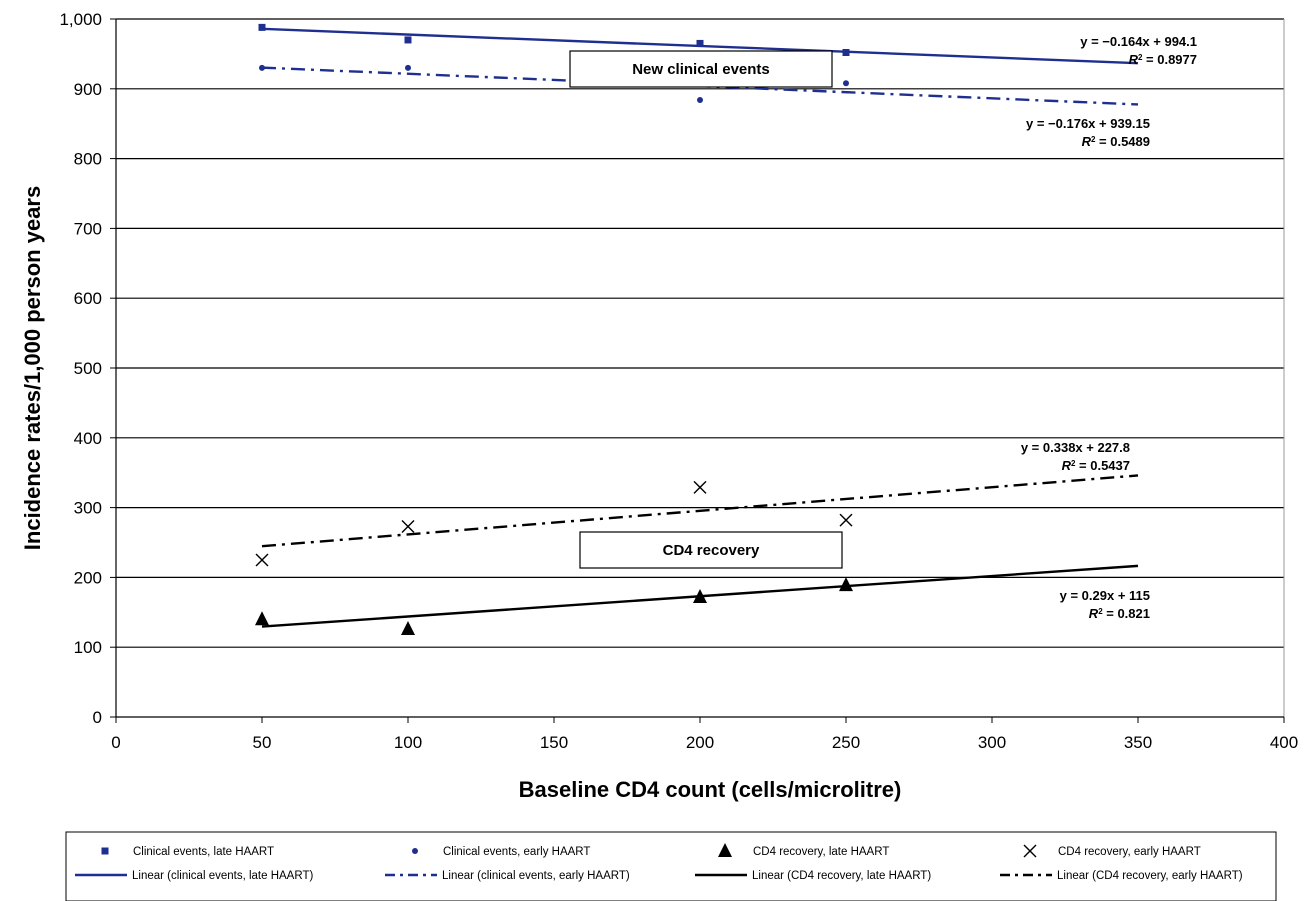 The width and height of the screenshot is (1312, 901). What do you see at coordinates (1284, 742) in the screenshot?
I see `x-tick-label-8: 400` at bounding box center [1284, 742].